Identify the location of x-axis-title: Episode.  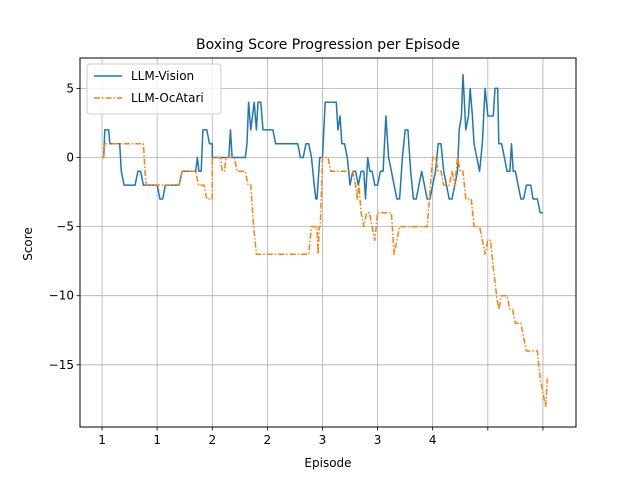
(327, 463).